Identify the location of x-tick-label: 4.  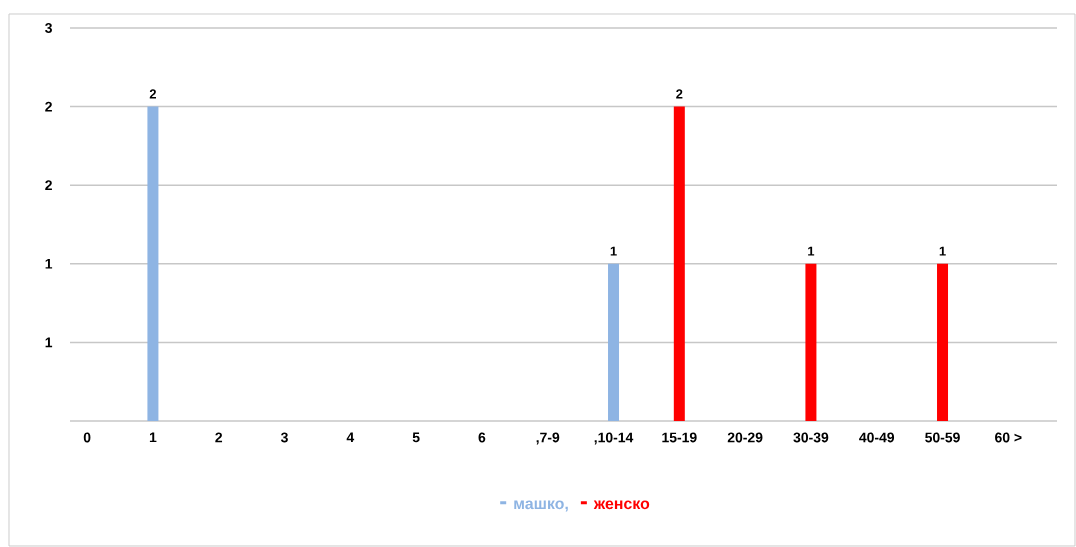
(350, 437).